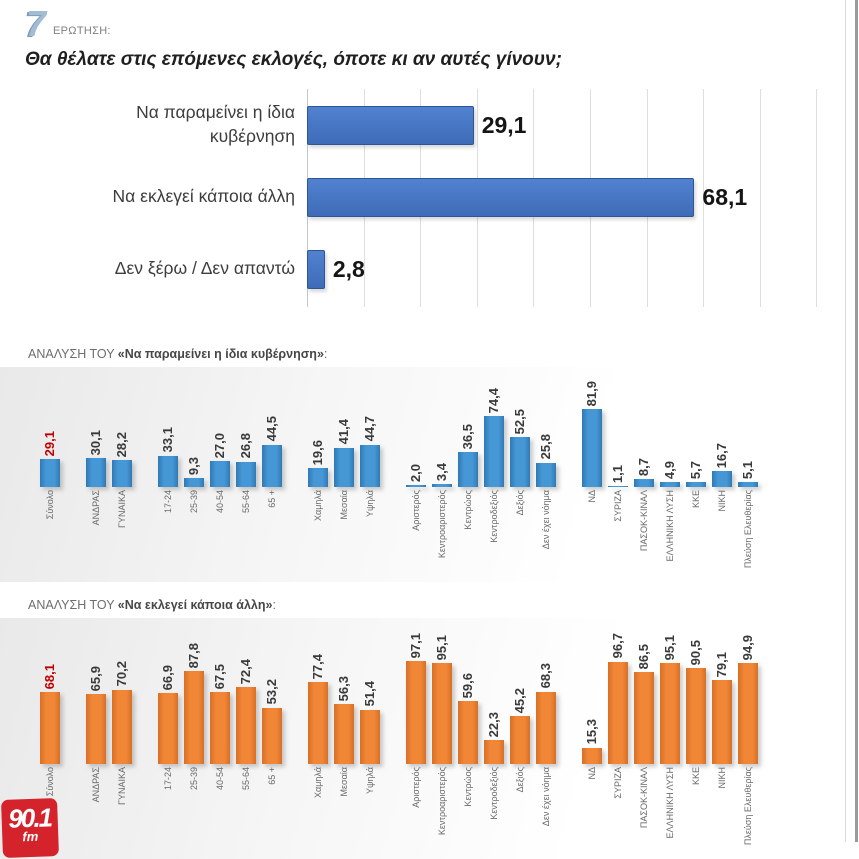 The image size is (859, 859). Describe the element at coordinates (344, 477) in the screenshot. I see `bar-cell: 41,4 Μεσαία` at that location.